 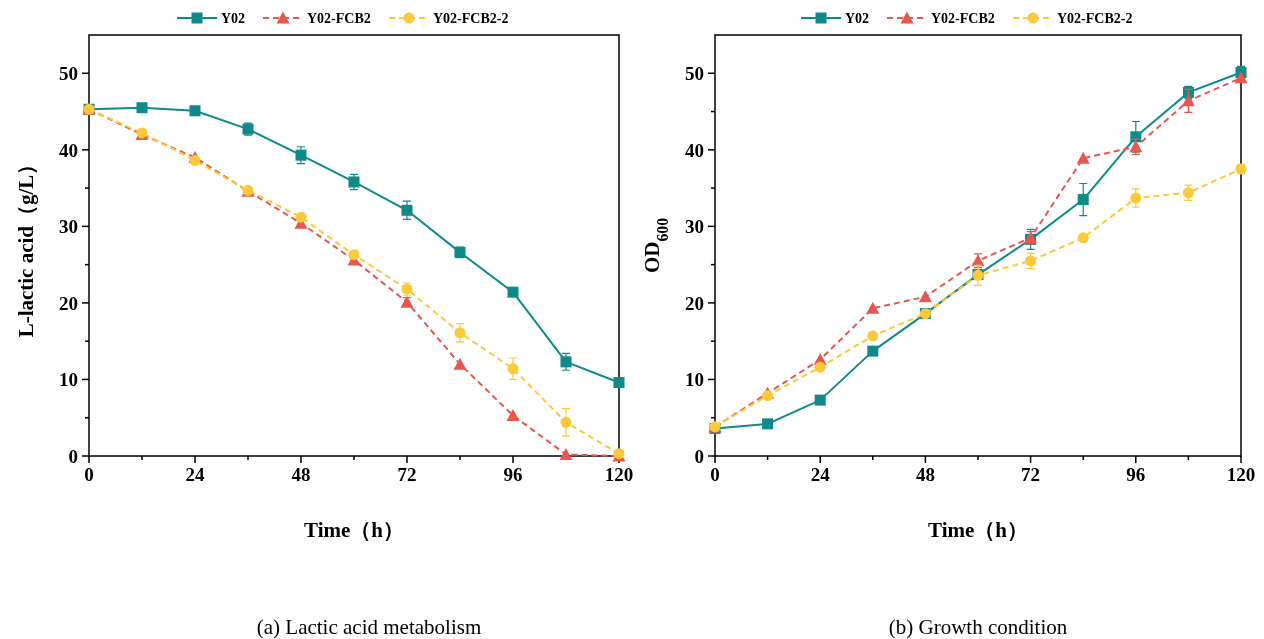 I want to click on text: (a) Lactic acid metabolism, so click(x=369, y=627).